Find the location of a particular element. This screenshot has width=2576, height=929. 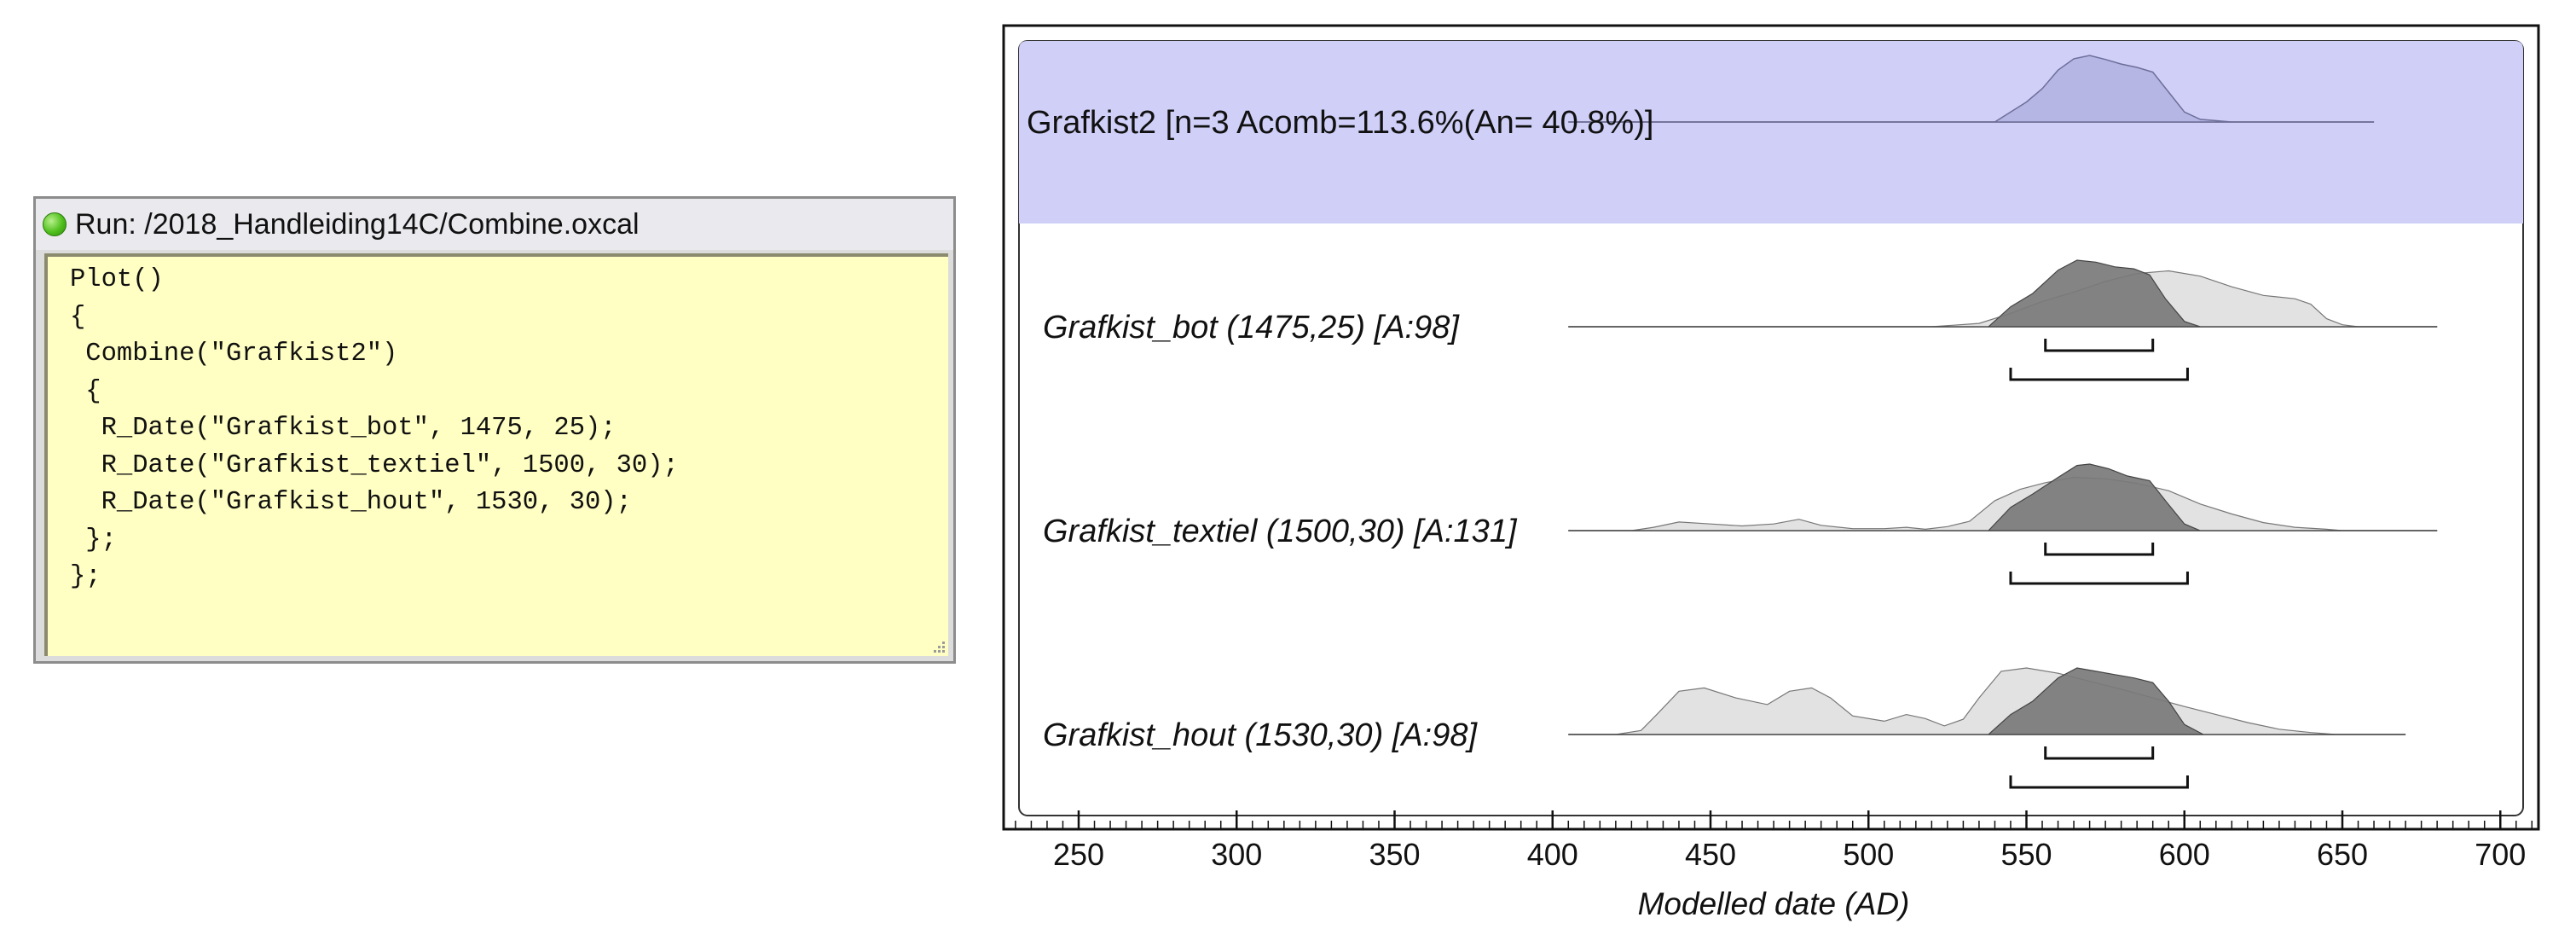

combine-label: Grafkist2 [n=3 Acomb=113.6%(An= 40.8%)] is located at coordinates (1340, 123).